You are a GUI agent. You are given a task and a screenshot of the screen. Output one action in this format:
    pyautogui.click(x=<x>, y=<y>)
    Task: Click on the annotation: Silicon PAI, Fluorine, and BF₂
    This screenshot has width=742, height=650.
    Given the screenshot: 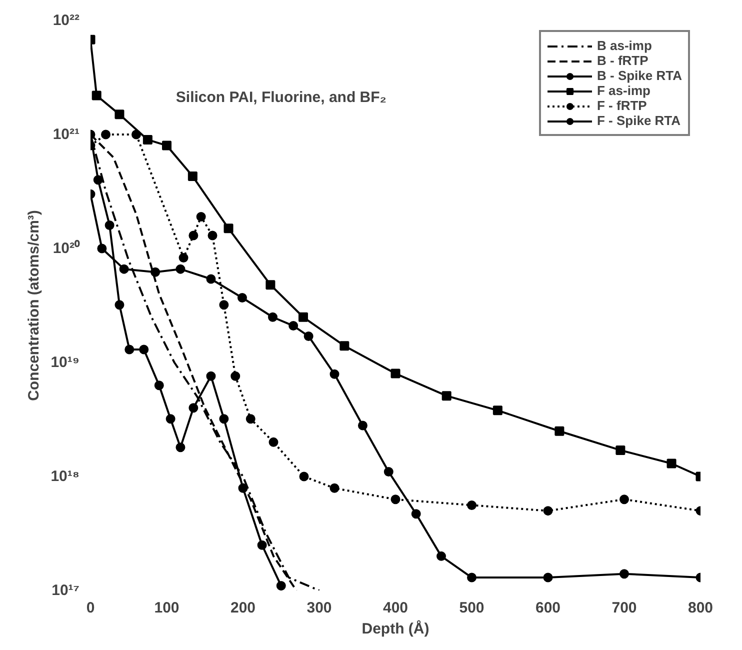 What is the action you would take?
    pyautogui.click(x=281, y=97)
    